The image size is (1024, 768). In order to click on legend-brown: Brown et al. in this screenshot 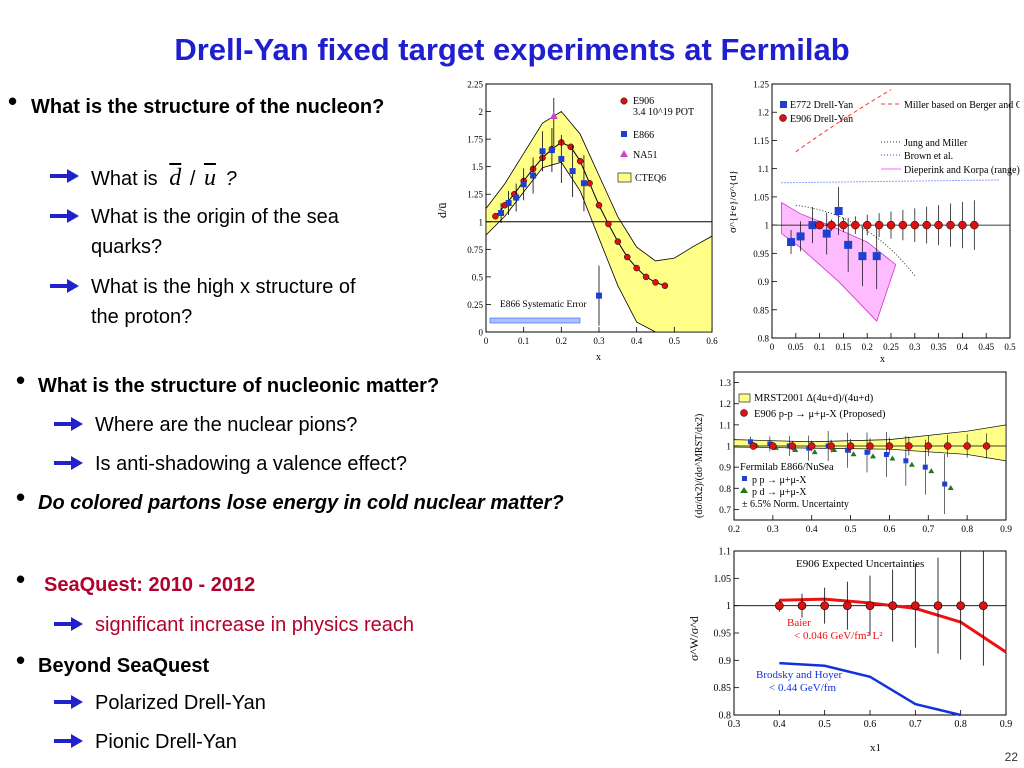, I will do `click(928, 156)`.